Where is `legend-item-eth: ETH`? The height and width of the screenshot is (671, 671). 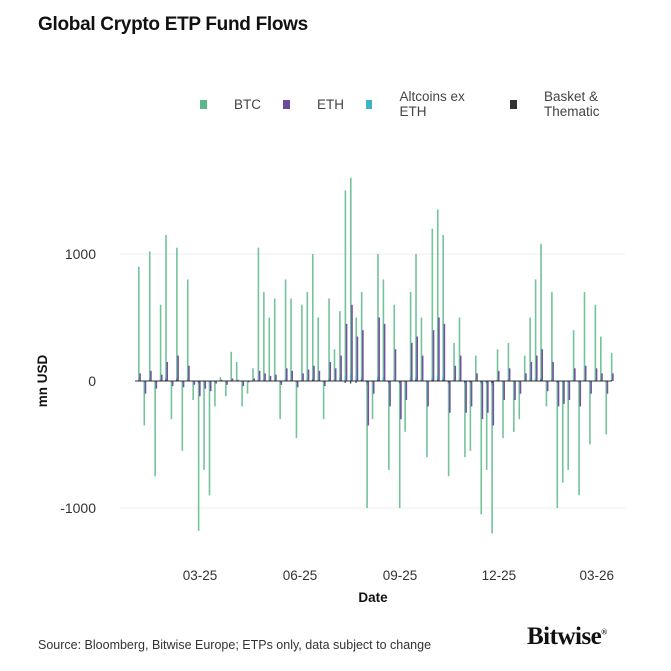
legend-item-eth: ETH is located at coordinates (313, 104).